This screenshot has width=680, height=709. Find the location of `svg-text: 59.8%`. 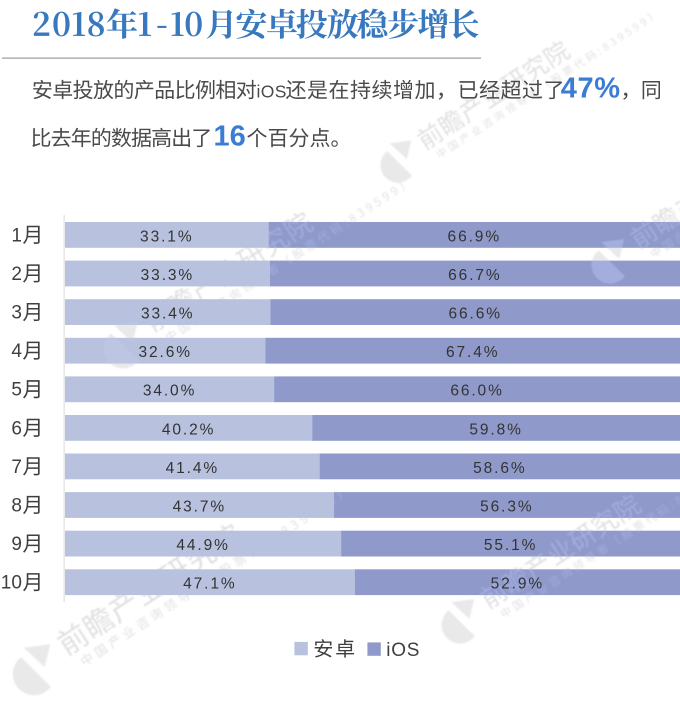

svg-text: 59.8% is located at coordinates (495, 429).